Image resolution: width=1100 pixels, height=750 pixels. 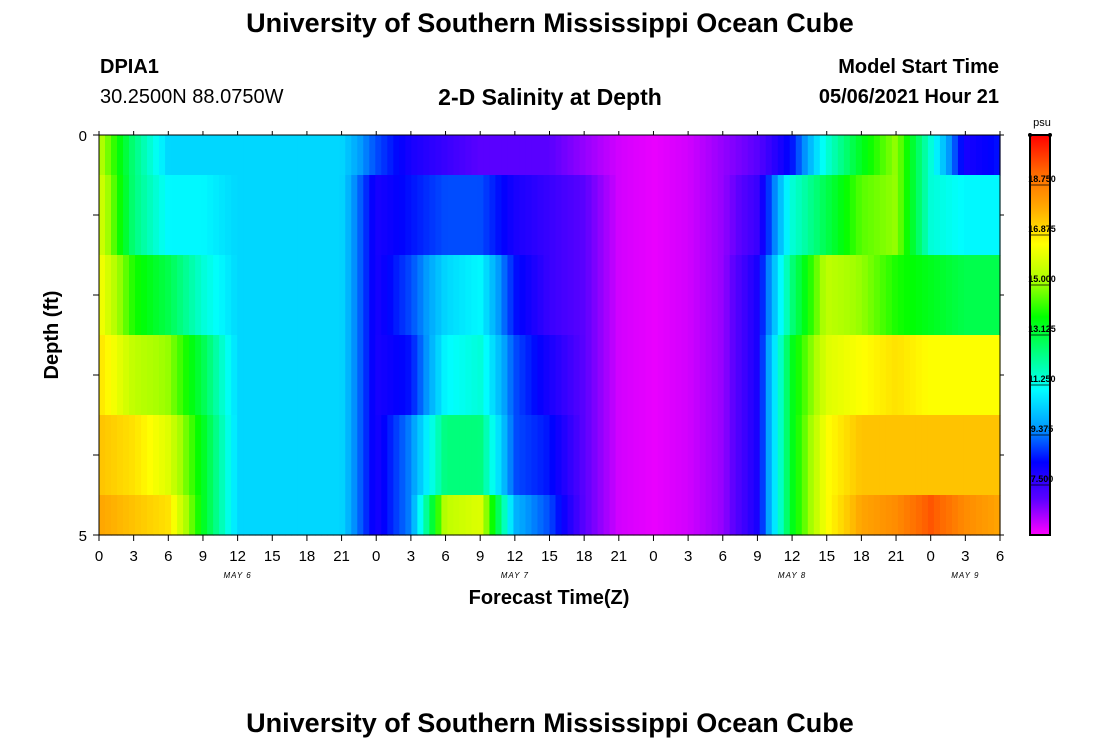 I want to click on x-tick-label: 3, so click(x=965, y=556).